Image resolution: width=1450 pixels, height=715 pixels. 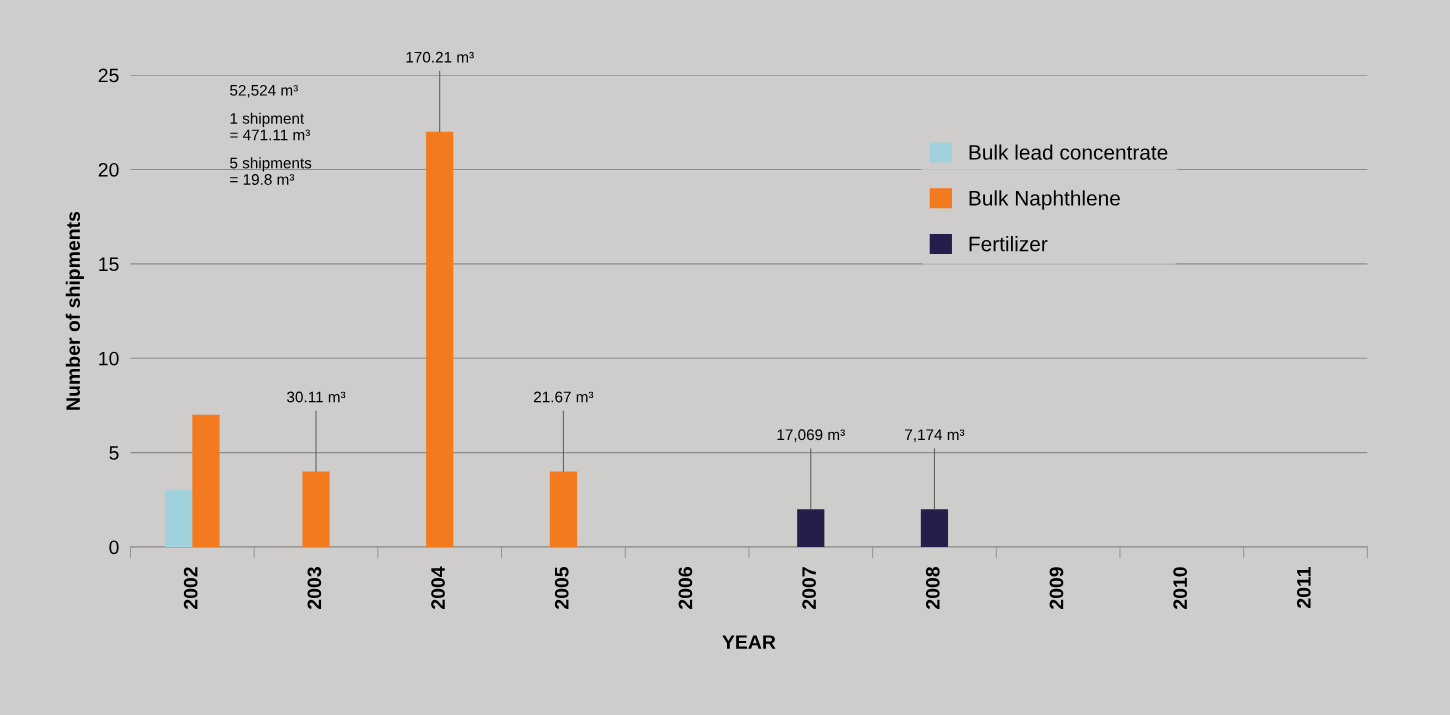 I want to click on annotation: 21.67 m³, so click(x=564, y=397).